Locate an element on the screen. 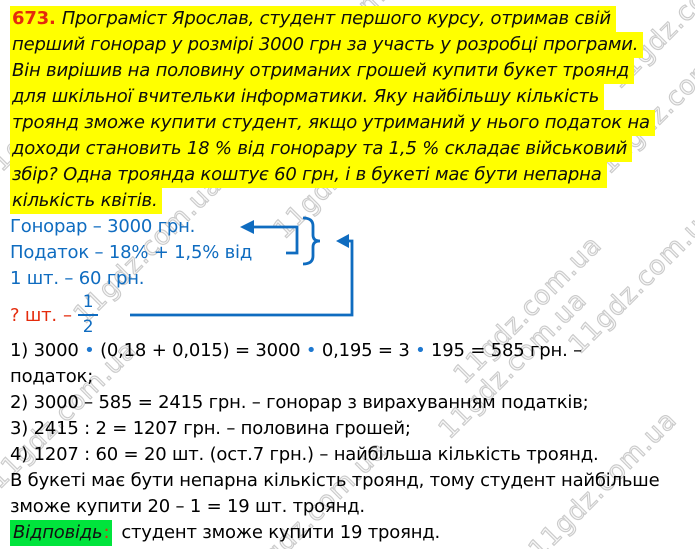 The height and width of the screenshot is (549, 695). given-line: Гонорар – 3000 грн. is located at coordinates (103, 226).